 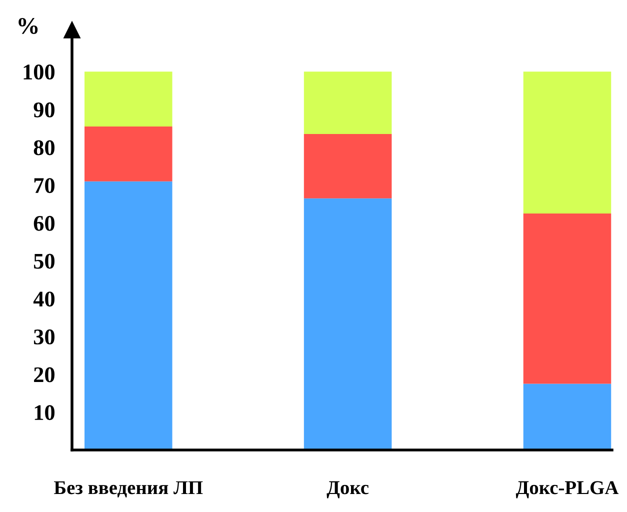 I want to click on y-tick-label: 10, so click(x=44, y=412).